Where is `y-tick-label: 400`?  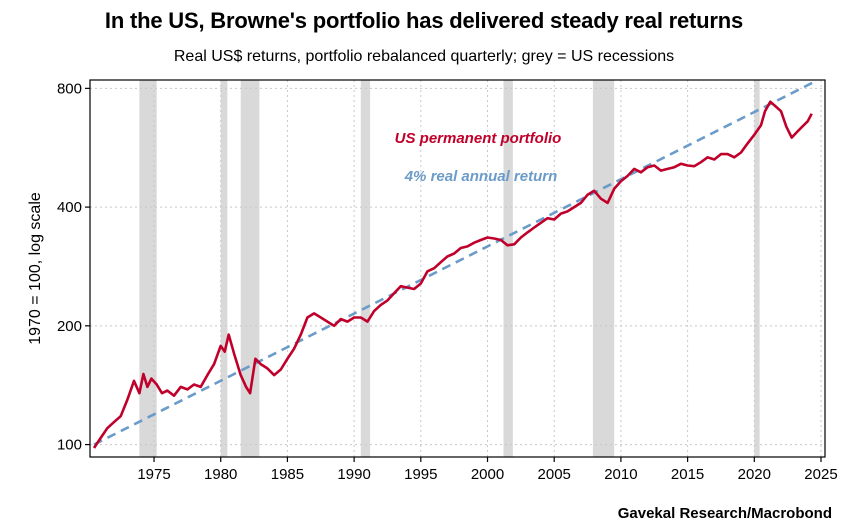
y-tick-label: 400 is located at coordinates (69, 207).